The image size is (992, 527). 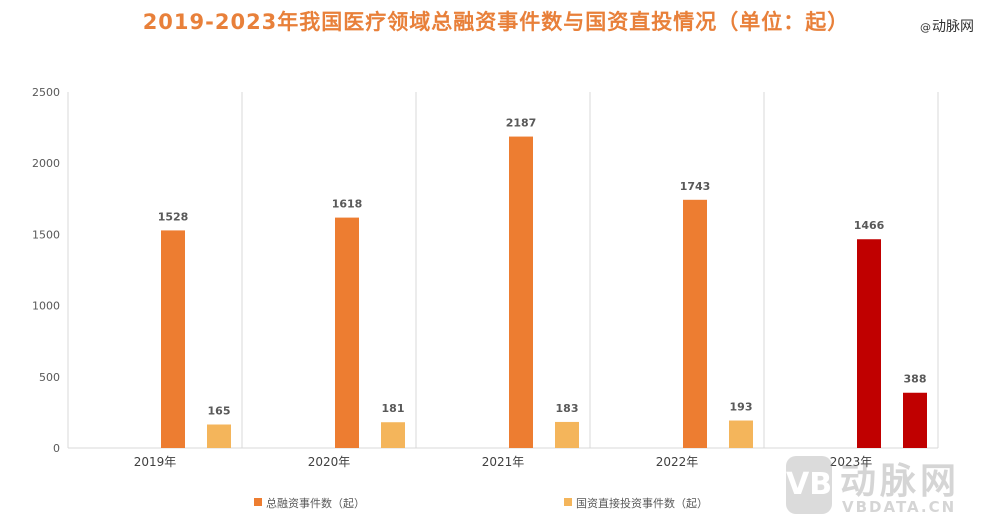 What do you see at coordinates (809, 485) in the screenshot?
I see `vb-logo-icon: VB` at bounding box center [809, 485].